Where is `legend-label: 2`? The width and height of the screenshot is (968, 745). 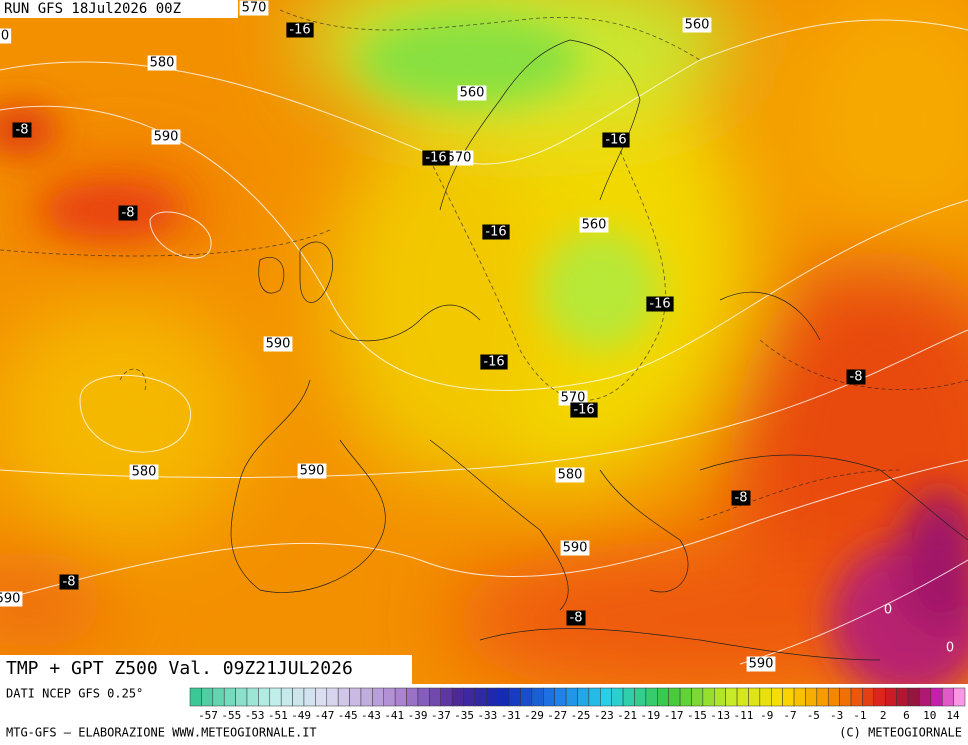 legend-label: 2 is located at coordinates (883, 715).